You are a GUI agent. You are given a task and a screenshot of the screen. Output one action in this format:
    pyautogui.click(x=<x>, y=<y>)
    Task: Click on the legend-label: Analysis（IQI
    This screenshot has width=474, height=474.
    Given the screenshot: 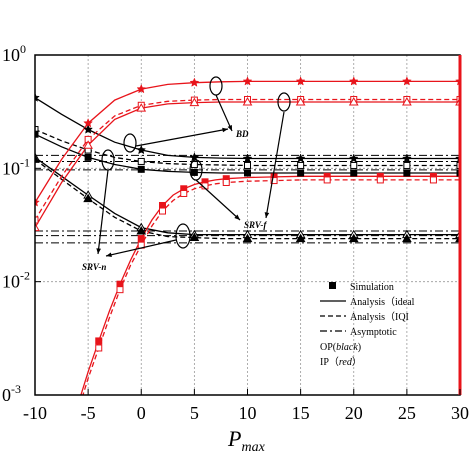 What is the action you would take?
    pyautogui.click(x=379, y=317)
    